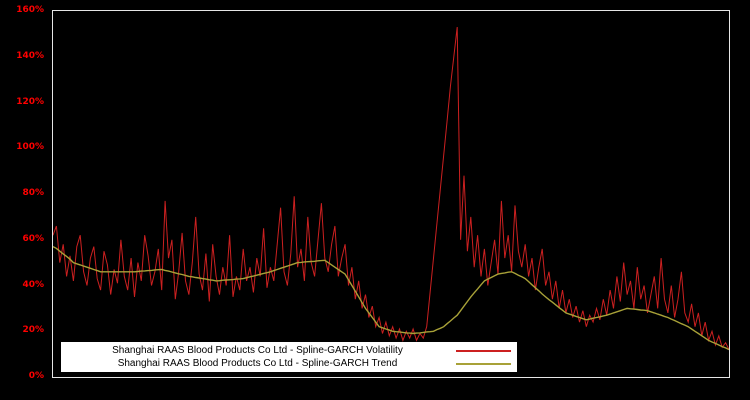  Describe the element at coordinates (483, 350) in the screenshot. I see `legend-line-sample-volatility` at that location.